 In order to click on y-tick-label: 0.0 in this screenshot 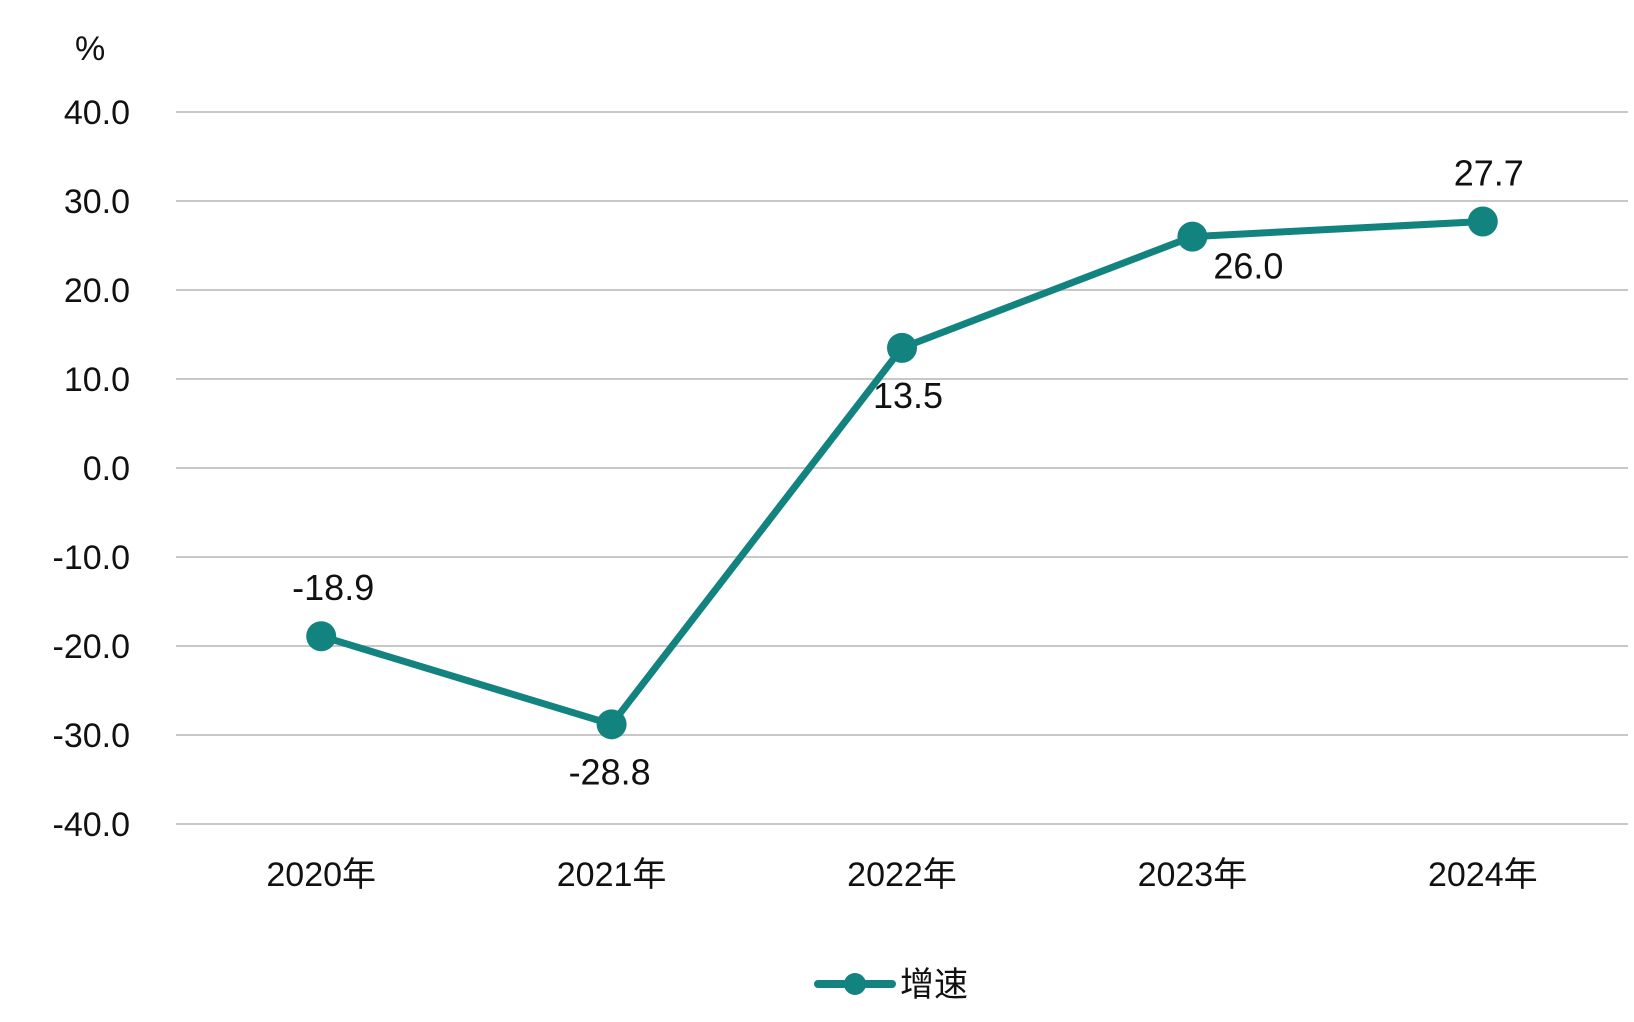, I will do `click(106, 469)`.